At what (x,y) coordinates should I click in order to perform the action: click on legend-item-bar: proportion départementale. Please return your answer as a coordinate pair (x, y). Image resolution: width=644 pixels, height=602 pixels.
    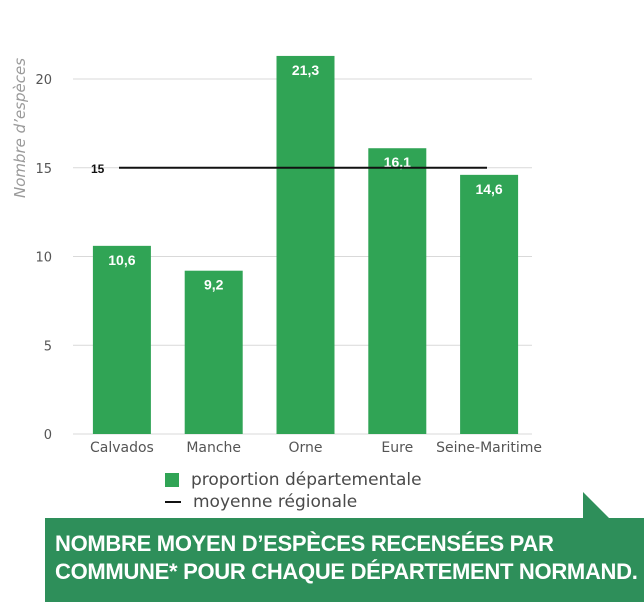
    Looking at the image, I should click on (293, 480).